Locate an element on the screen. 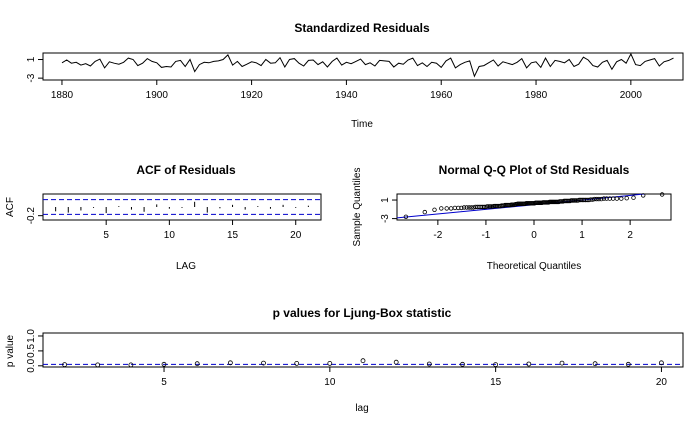  qq-y-label: Sample Quantiles is located at coordinates (357, 207).